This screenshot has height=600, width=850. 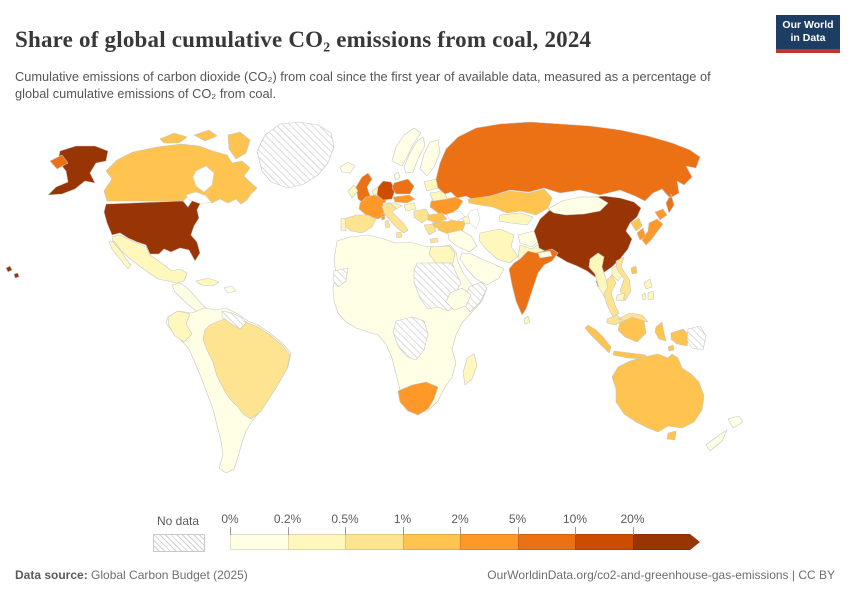 I want to click on country-greenland, so click(x=295, y=155).